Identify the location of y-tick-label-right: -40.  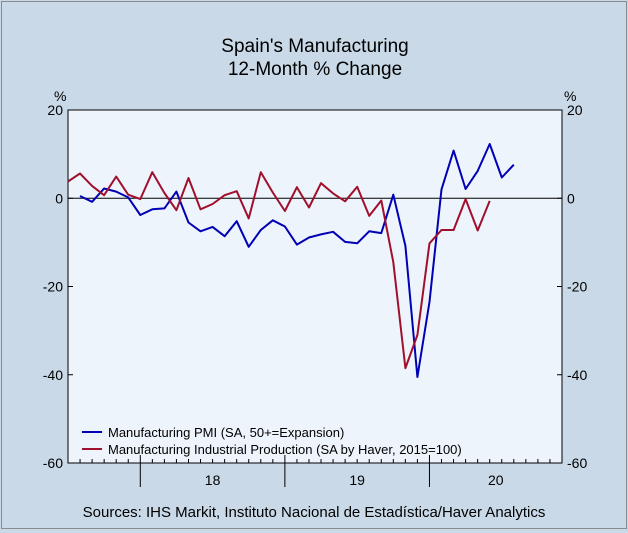
(577, 375).